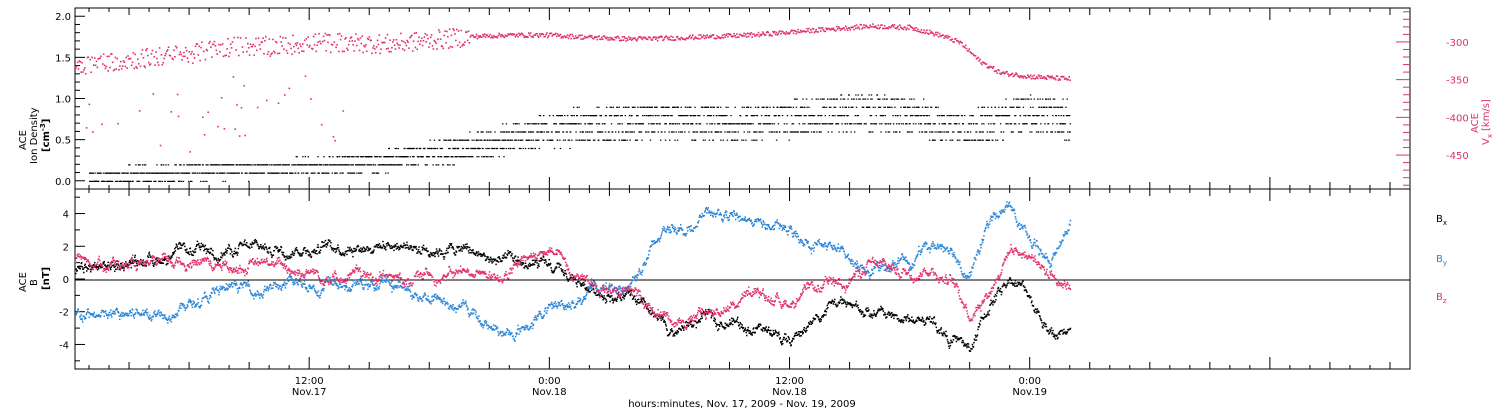  What do you see at coordinates (1457, 81) in the screenshot?
I see `p1-right-ytick-label-1: -350` at bounding box center [1457, 81].